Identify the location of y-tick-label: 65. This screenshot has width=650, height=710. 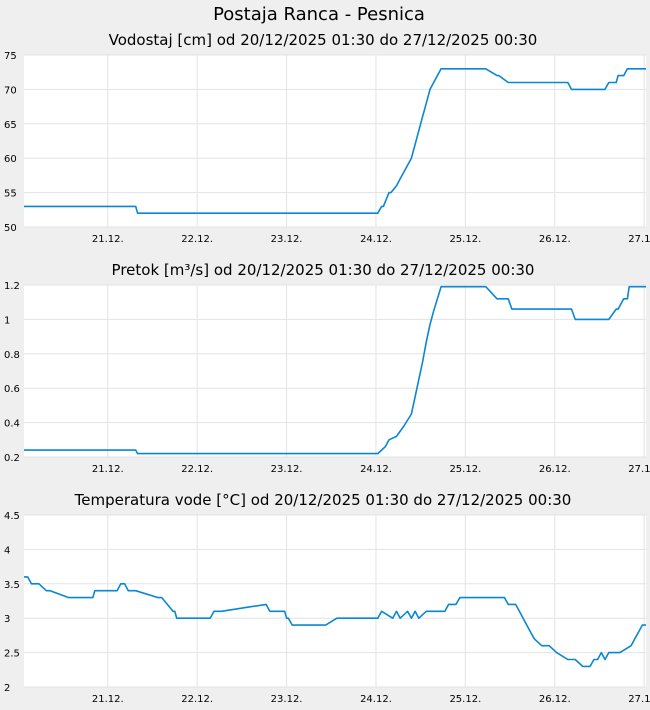
(10, 125).